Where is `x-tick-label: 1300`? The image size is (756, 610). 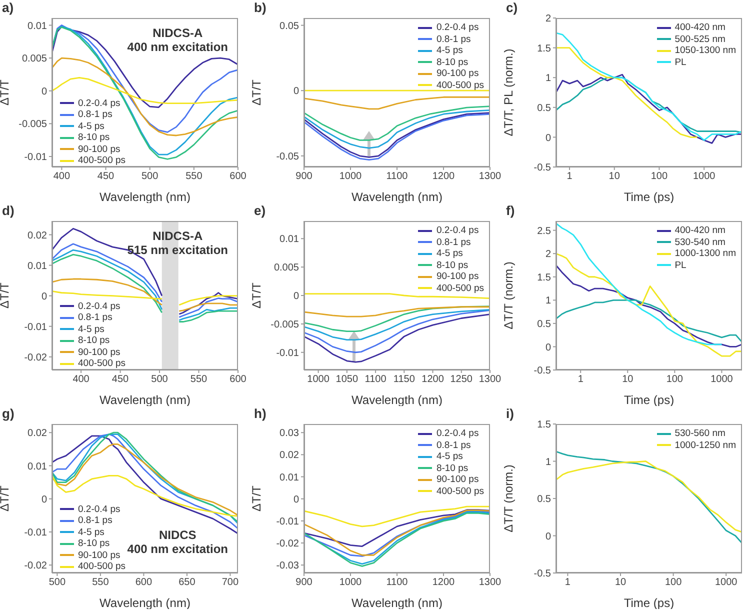
x-tick-label: 1300 is located at coordinates (490, 380).